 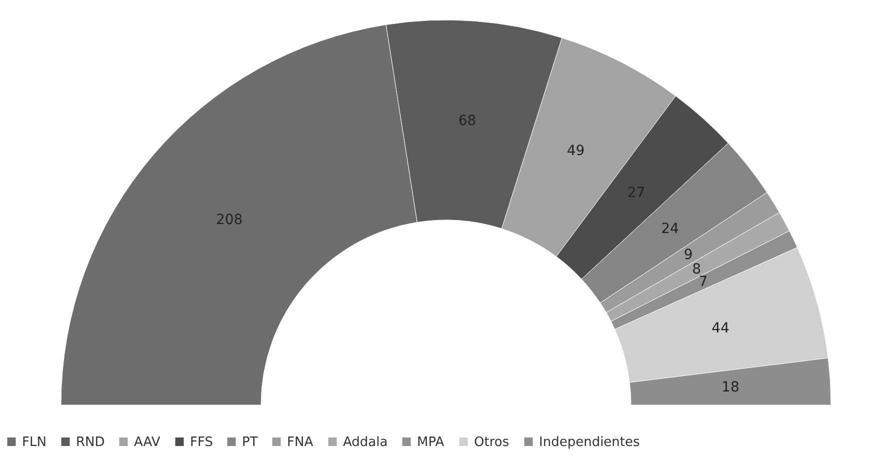 I want to click on data-label: 49, so click(x=575, y=151).